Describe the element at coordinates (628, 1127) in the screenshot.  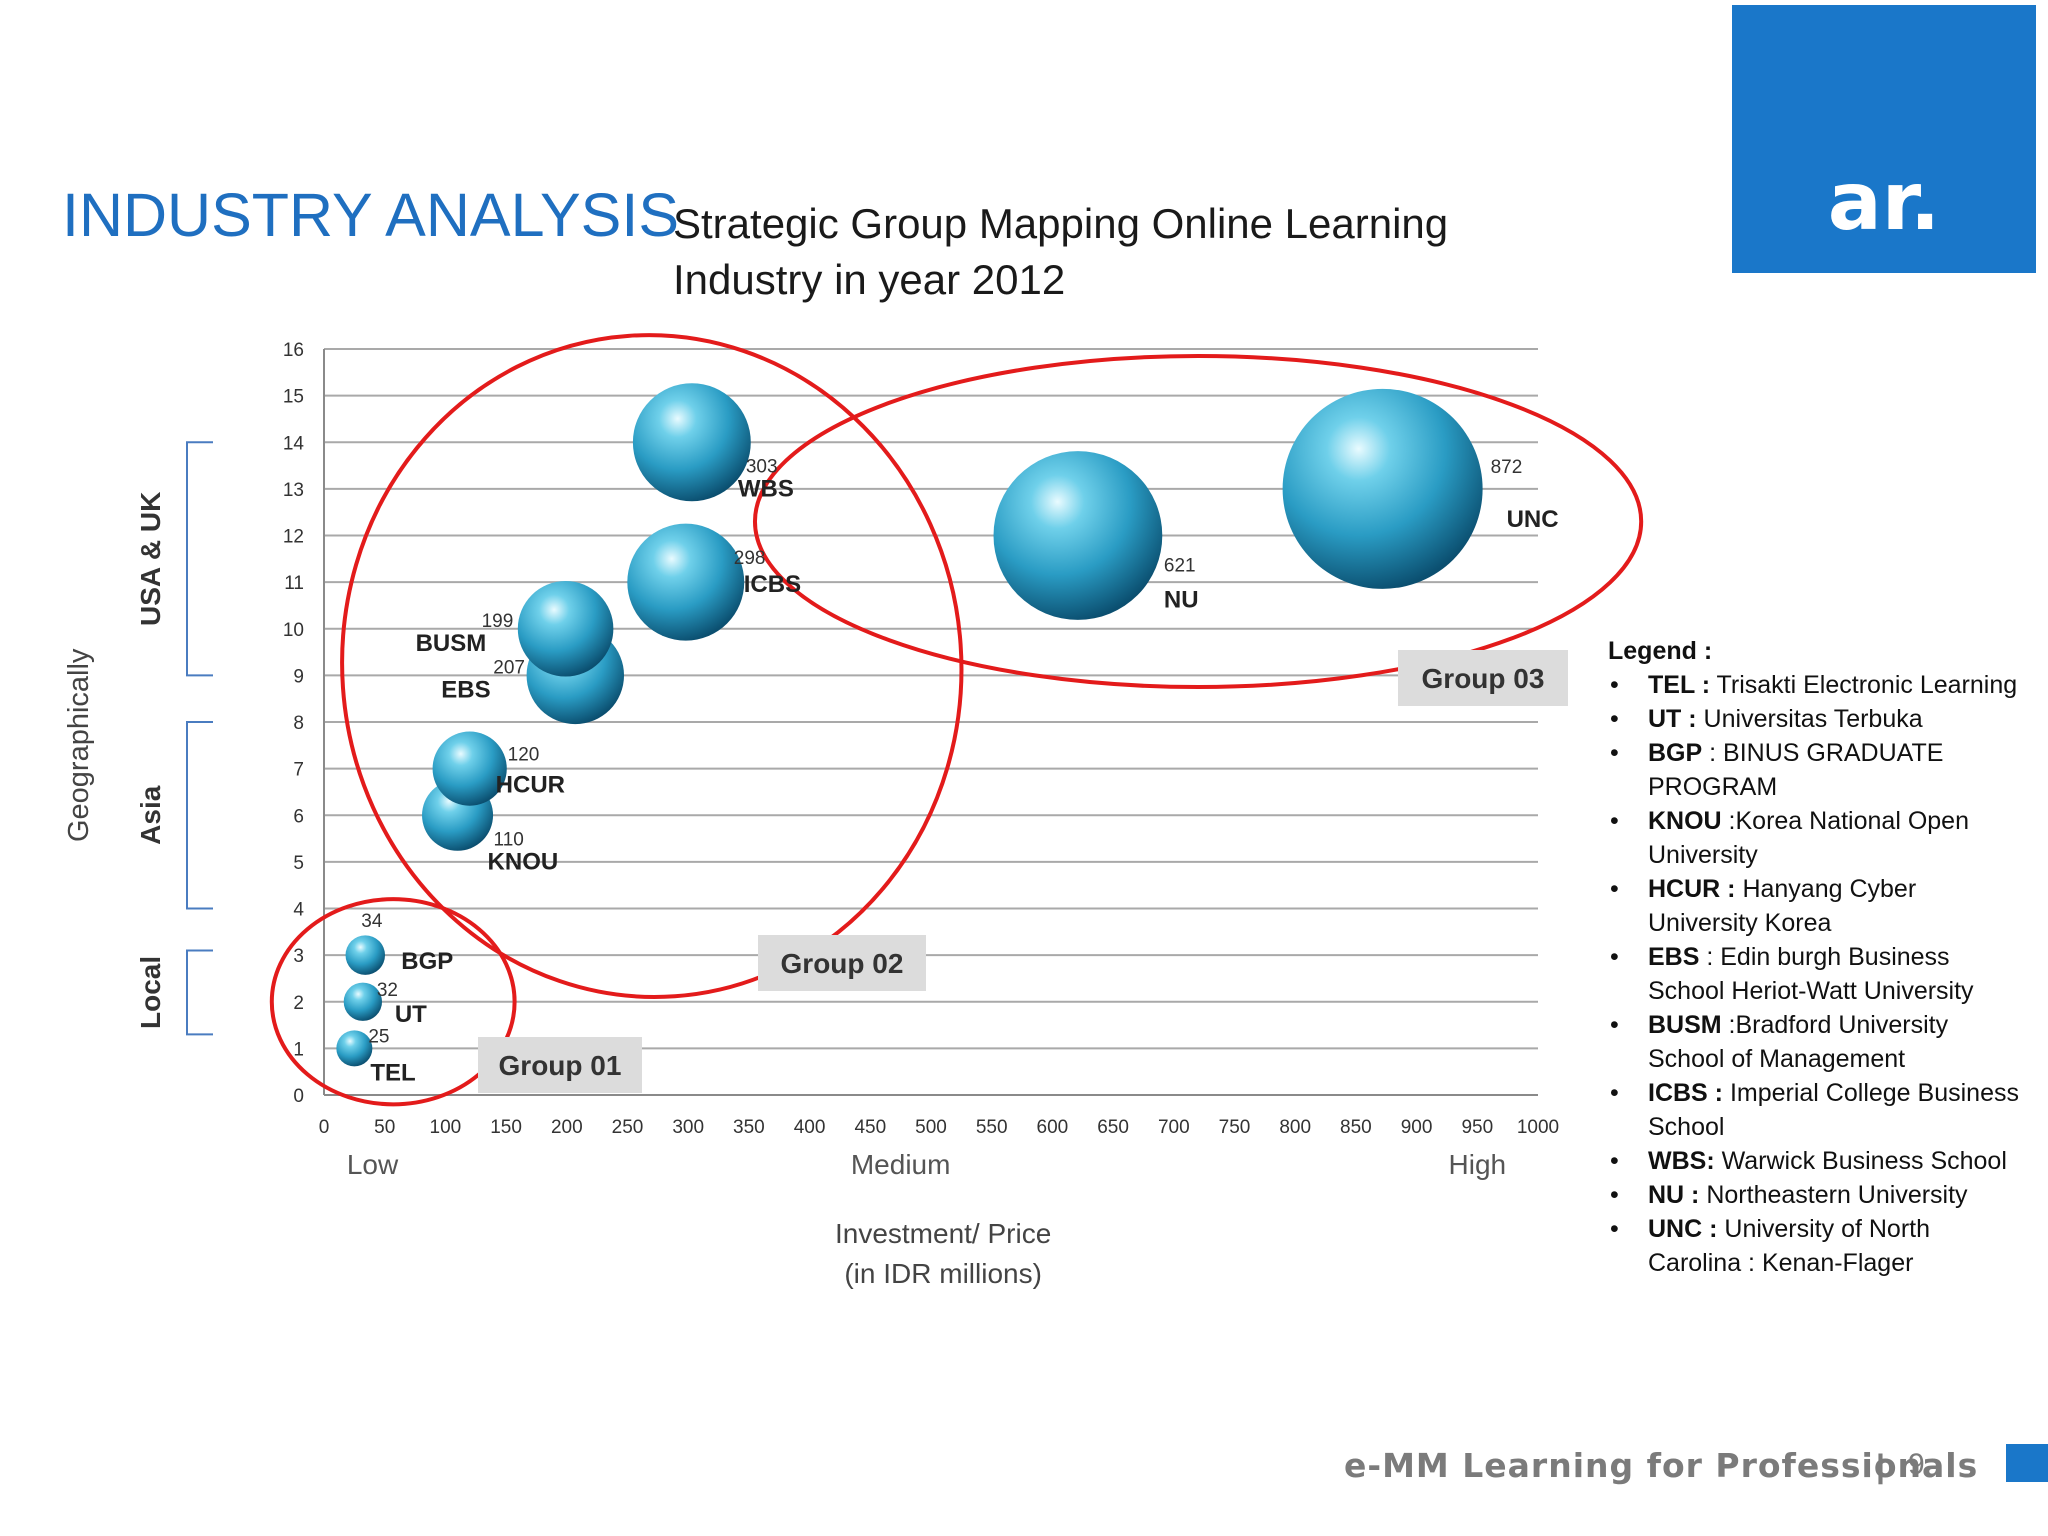
I see `x-tick-label: 250` at that location.